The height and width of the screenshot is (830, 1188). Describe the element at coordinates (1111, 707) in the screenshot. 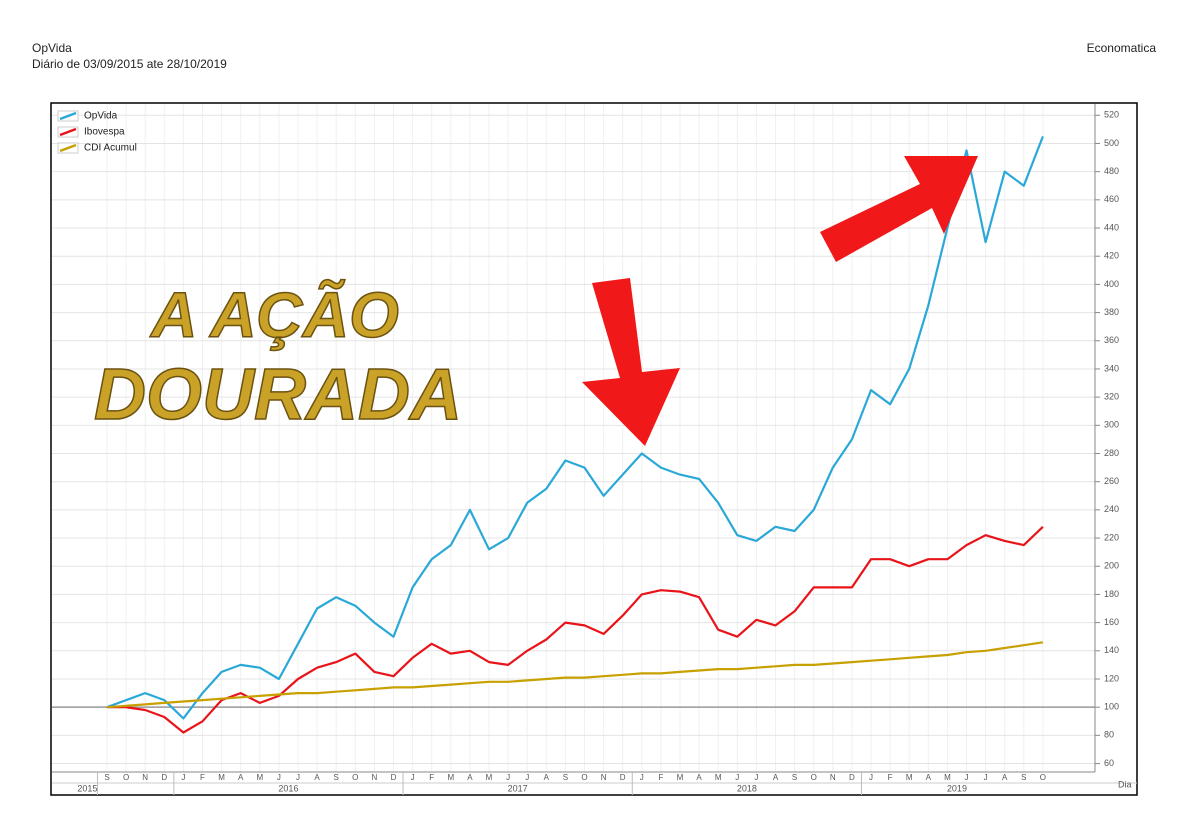

I see `y-tick-label: 100` at that location.